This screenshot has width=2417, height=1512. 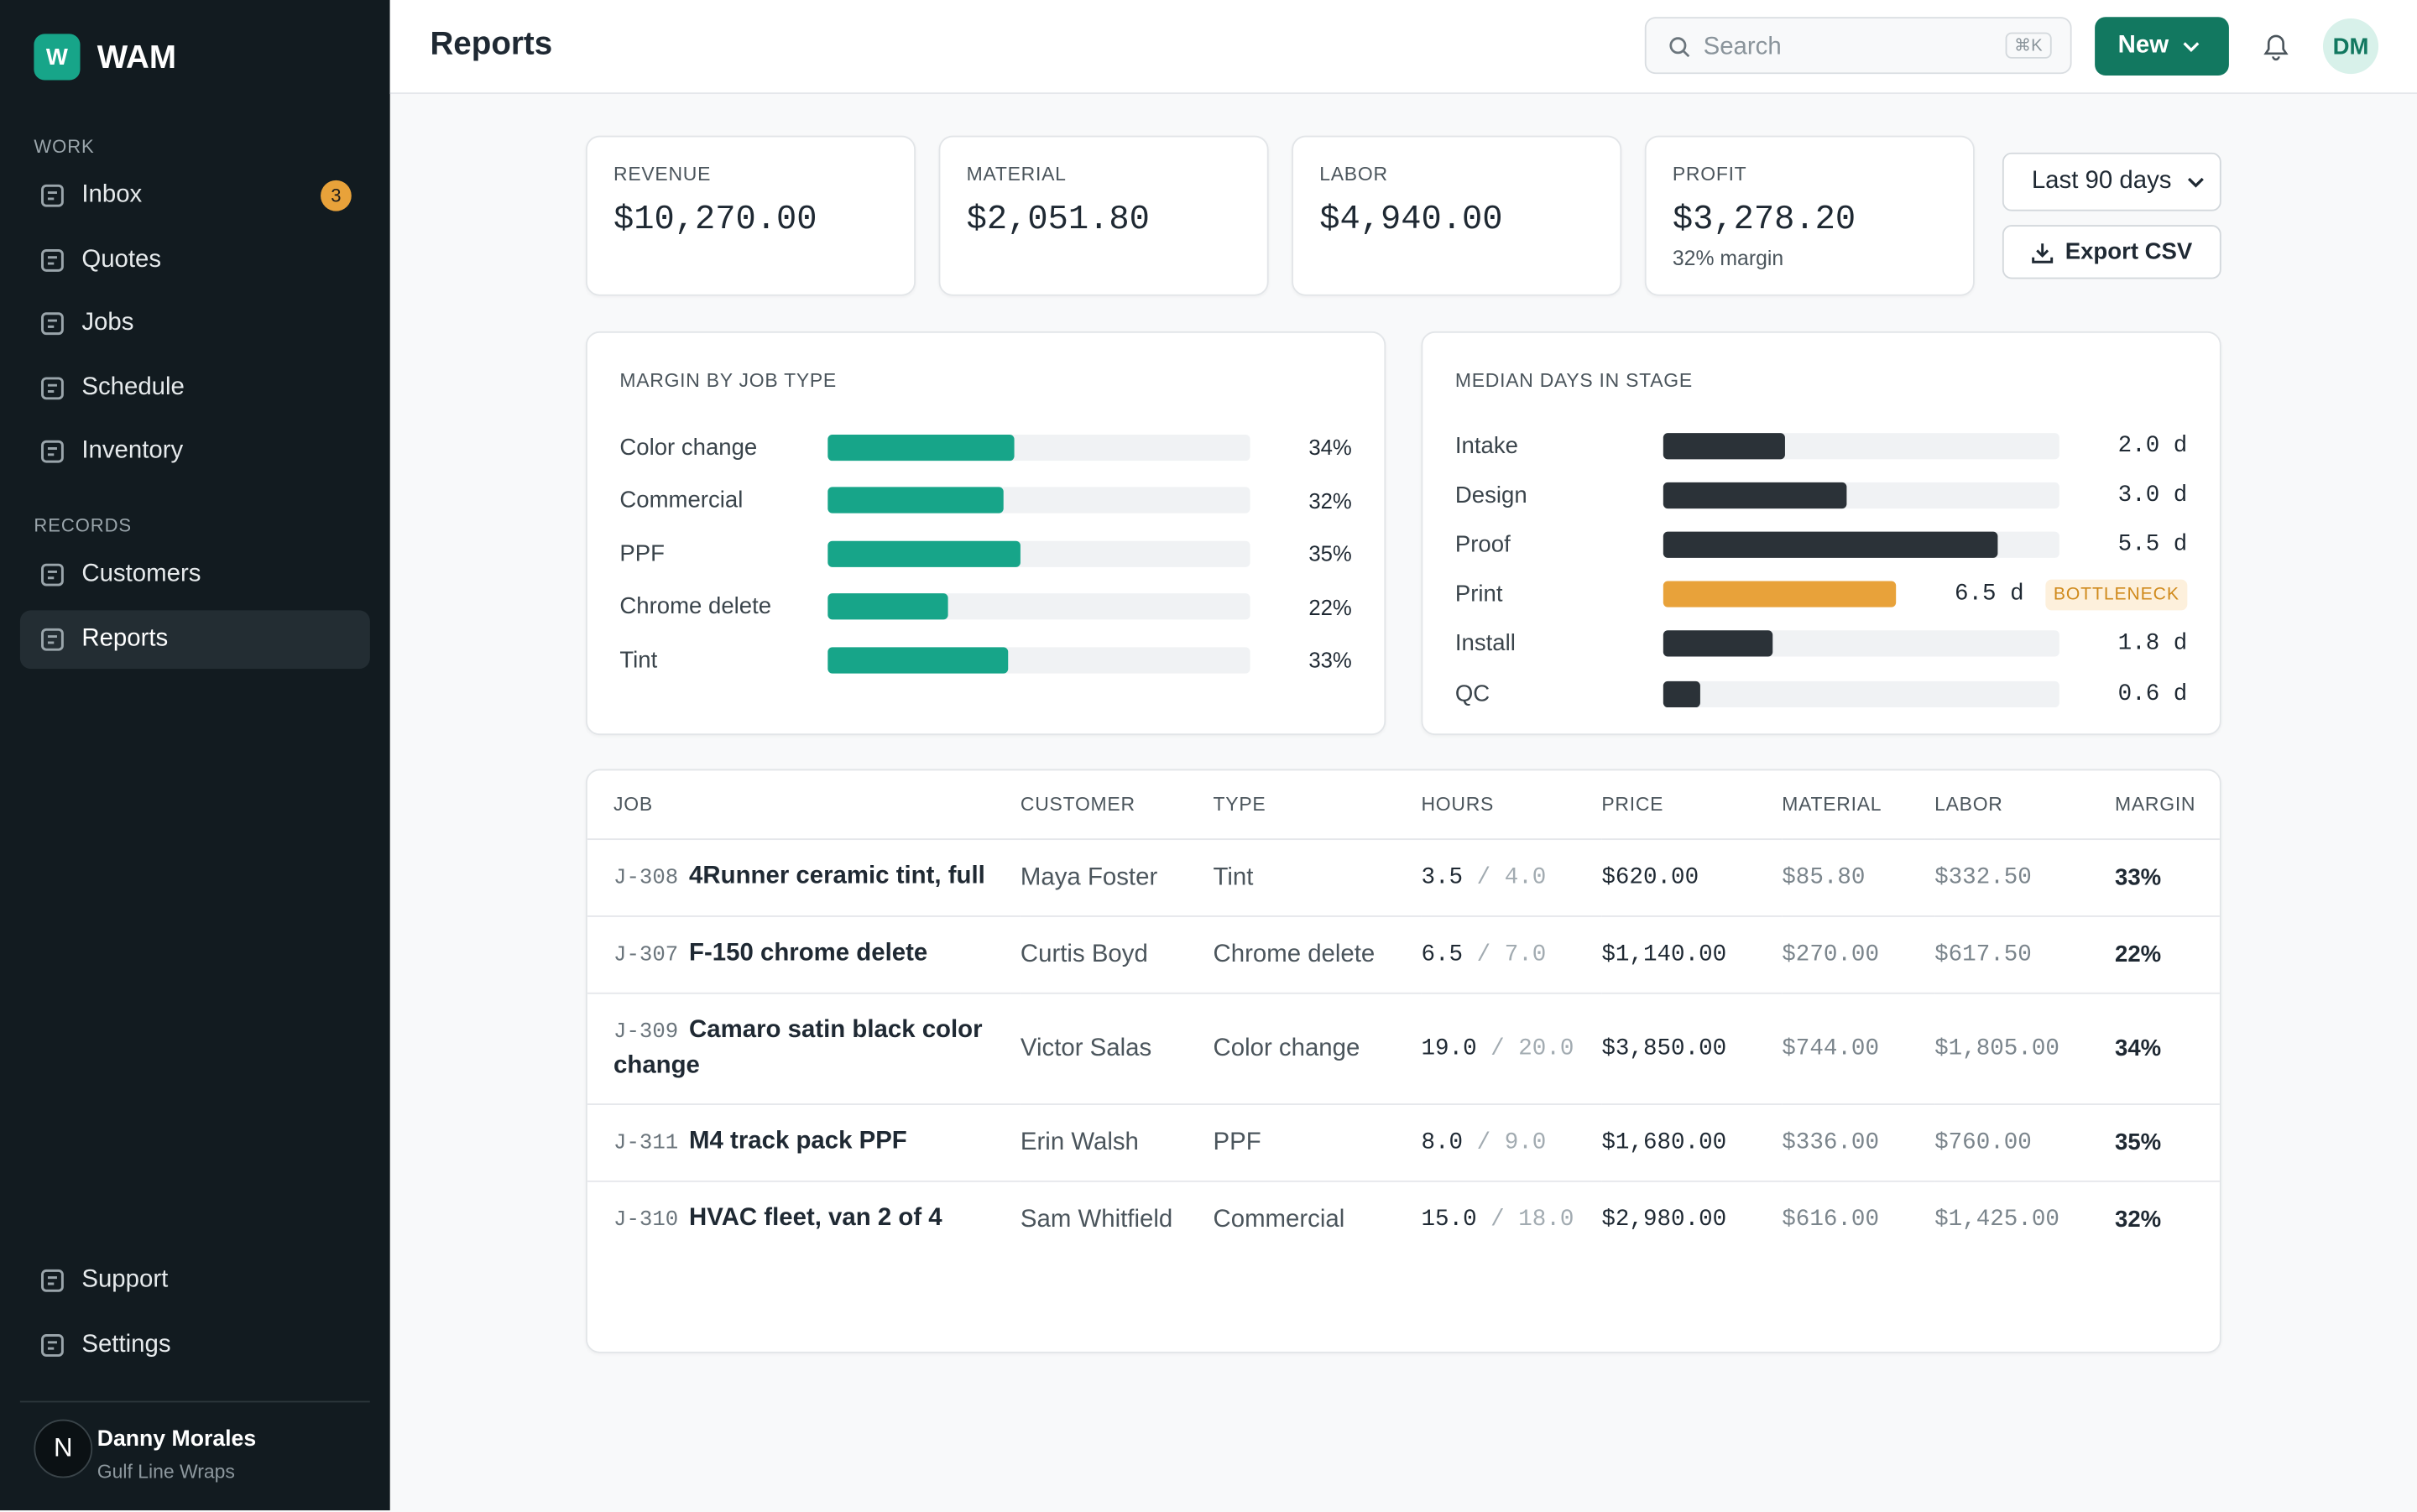 I want to click on column-header: PRICE, so click(x=1692, y=806).